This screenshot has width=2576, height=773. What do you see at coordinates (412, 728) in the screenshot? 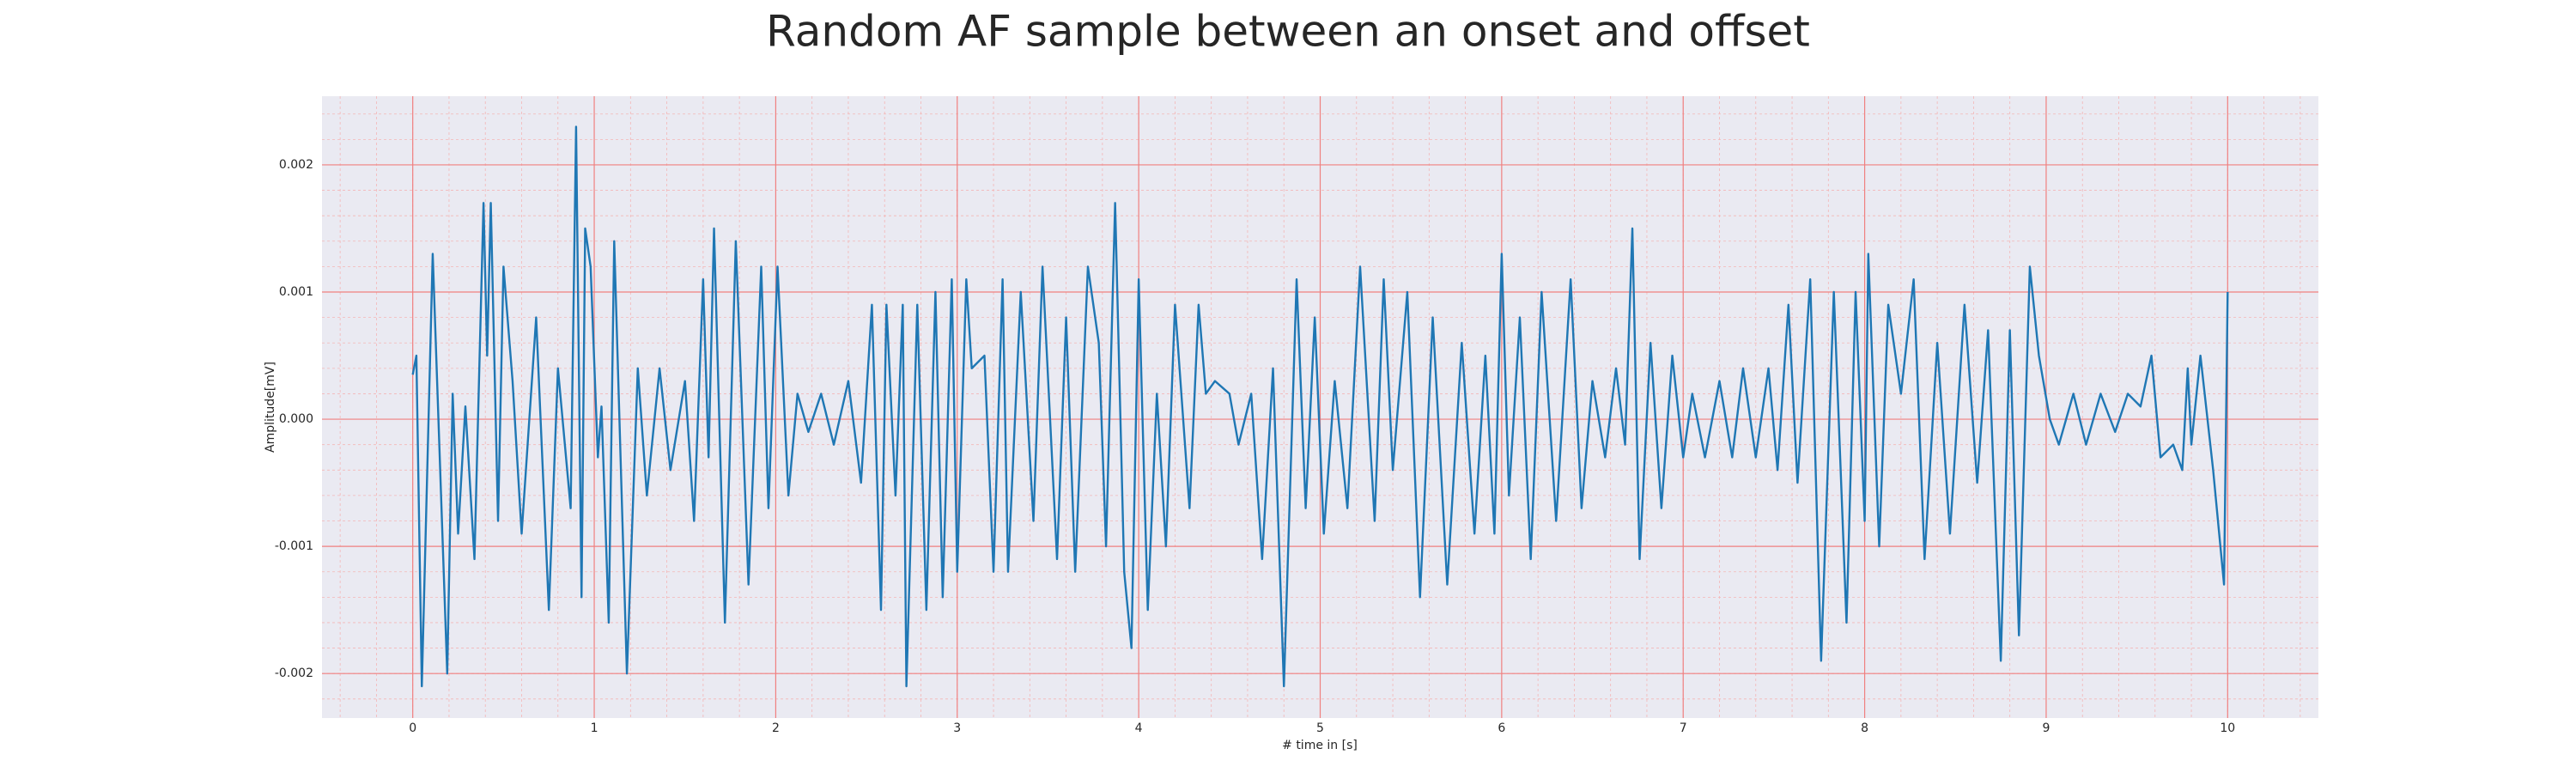
I see `x-tick-label: 0` at bounding box center [412, 728].